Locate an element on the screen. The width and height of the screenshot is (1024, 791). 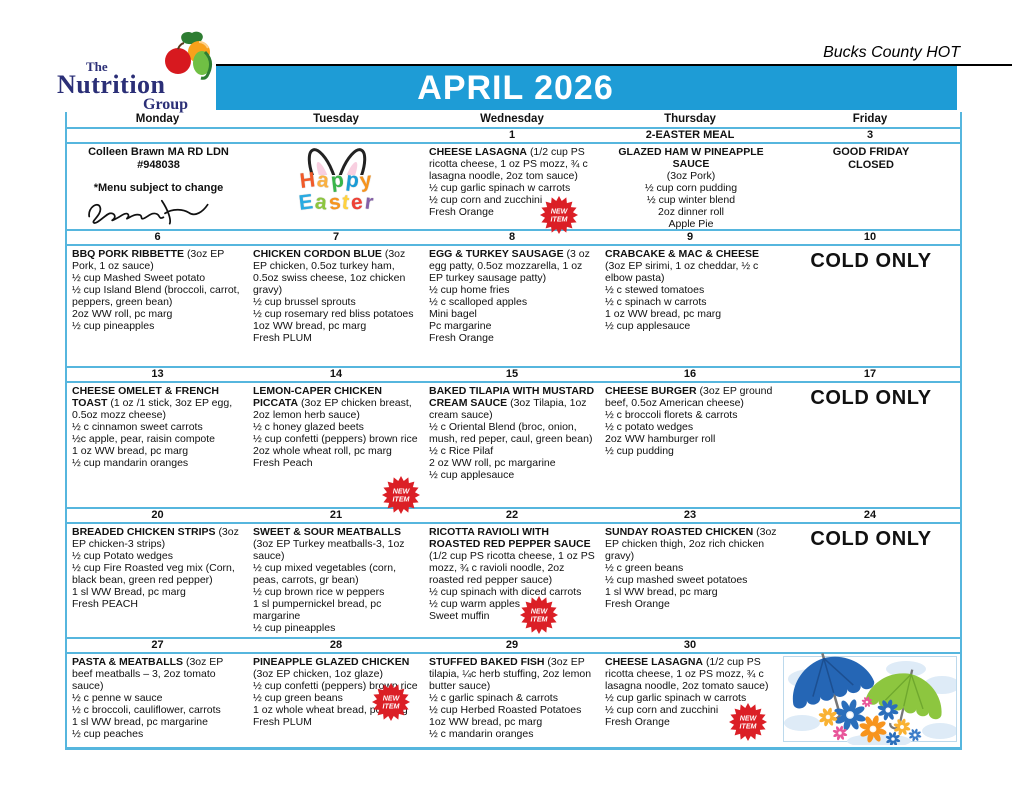
menu-item: ½ c scalloped apples is located at coordinates (478, 302).